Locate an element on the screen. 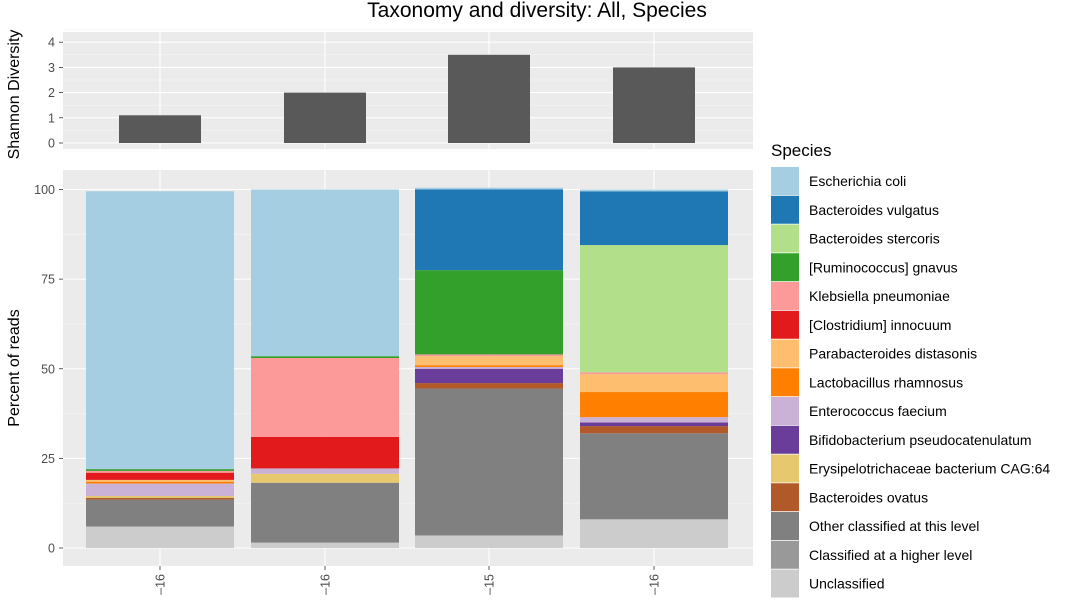  reads-y-tick-label: 100 is located at coordinates (44, 190).